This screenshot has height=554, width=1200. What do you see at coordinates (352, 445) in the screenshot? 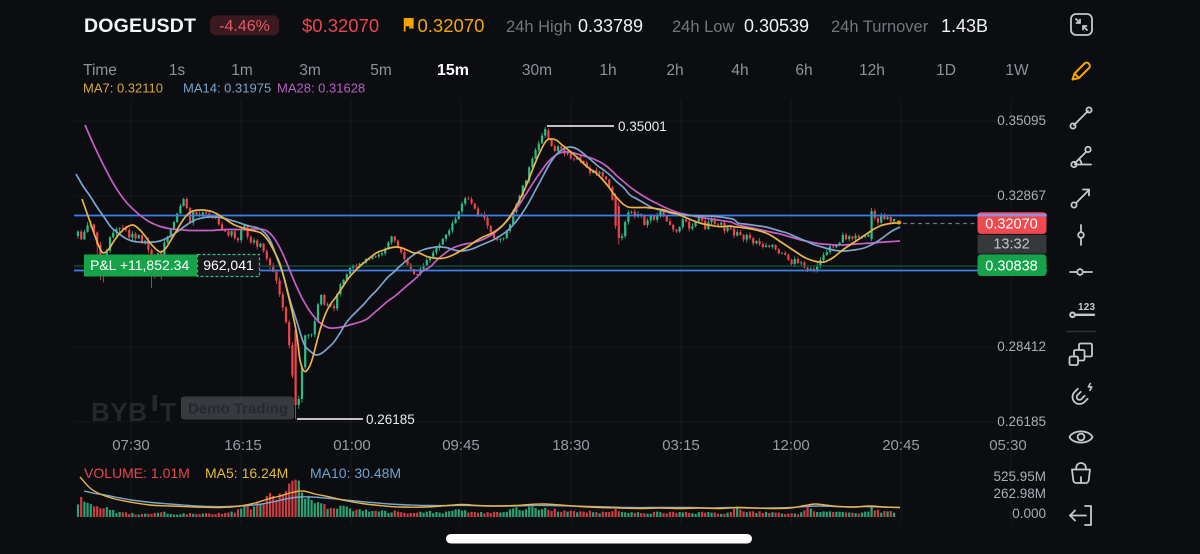
I see `svg-text: 01:00` at bounding box center [352, 445].